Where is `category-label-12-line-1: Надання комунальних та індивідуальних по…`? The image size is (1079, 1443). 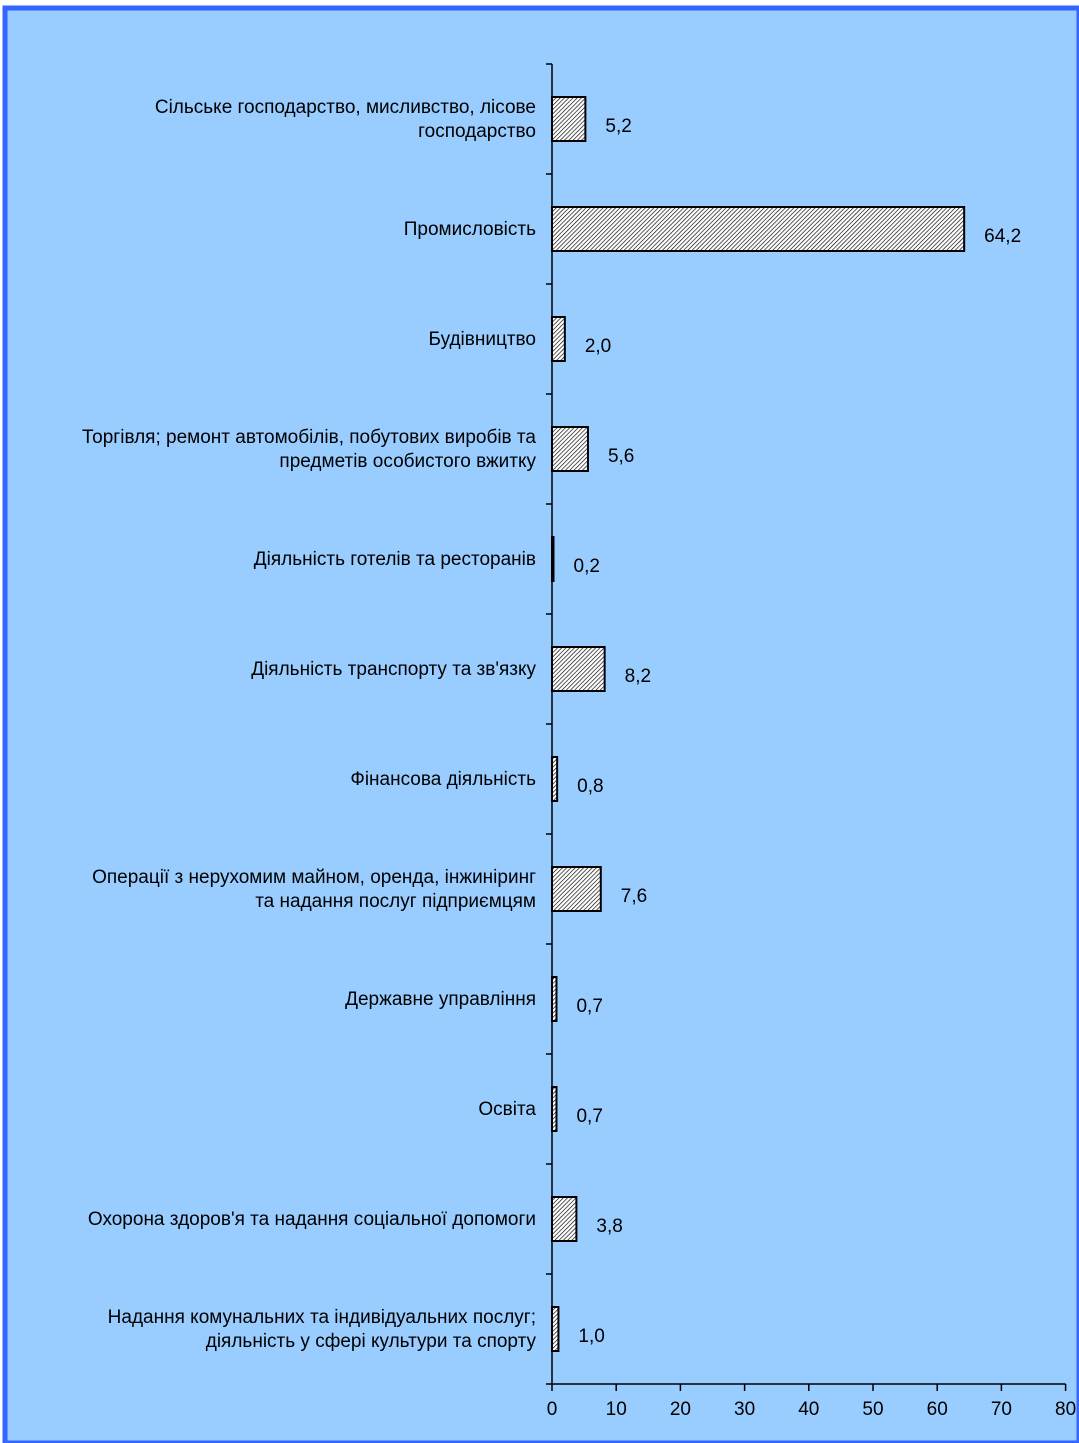
category-label-12-line-1: Надання комунальних та індивідуальних по… is located at coordinates (322, 1317).